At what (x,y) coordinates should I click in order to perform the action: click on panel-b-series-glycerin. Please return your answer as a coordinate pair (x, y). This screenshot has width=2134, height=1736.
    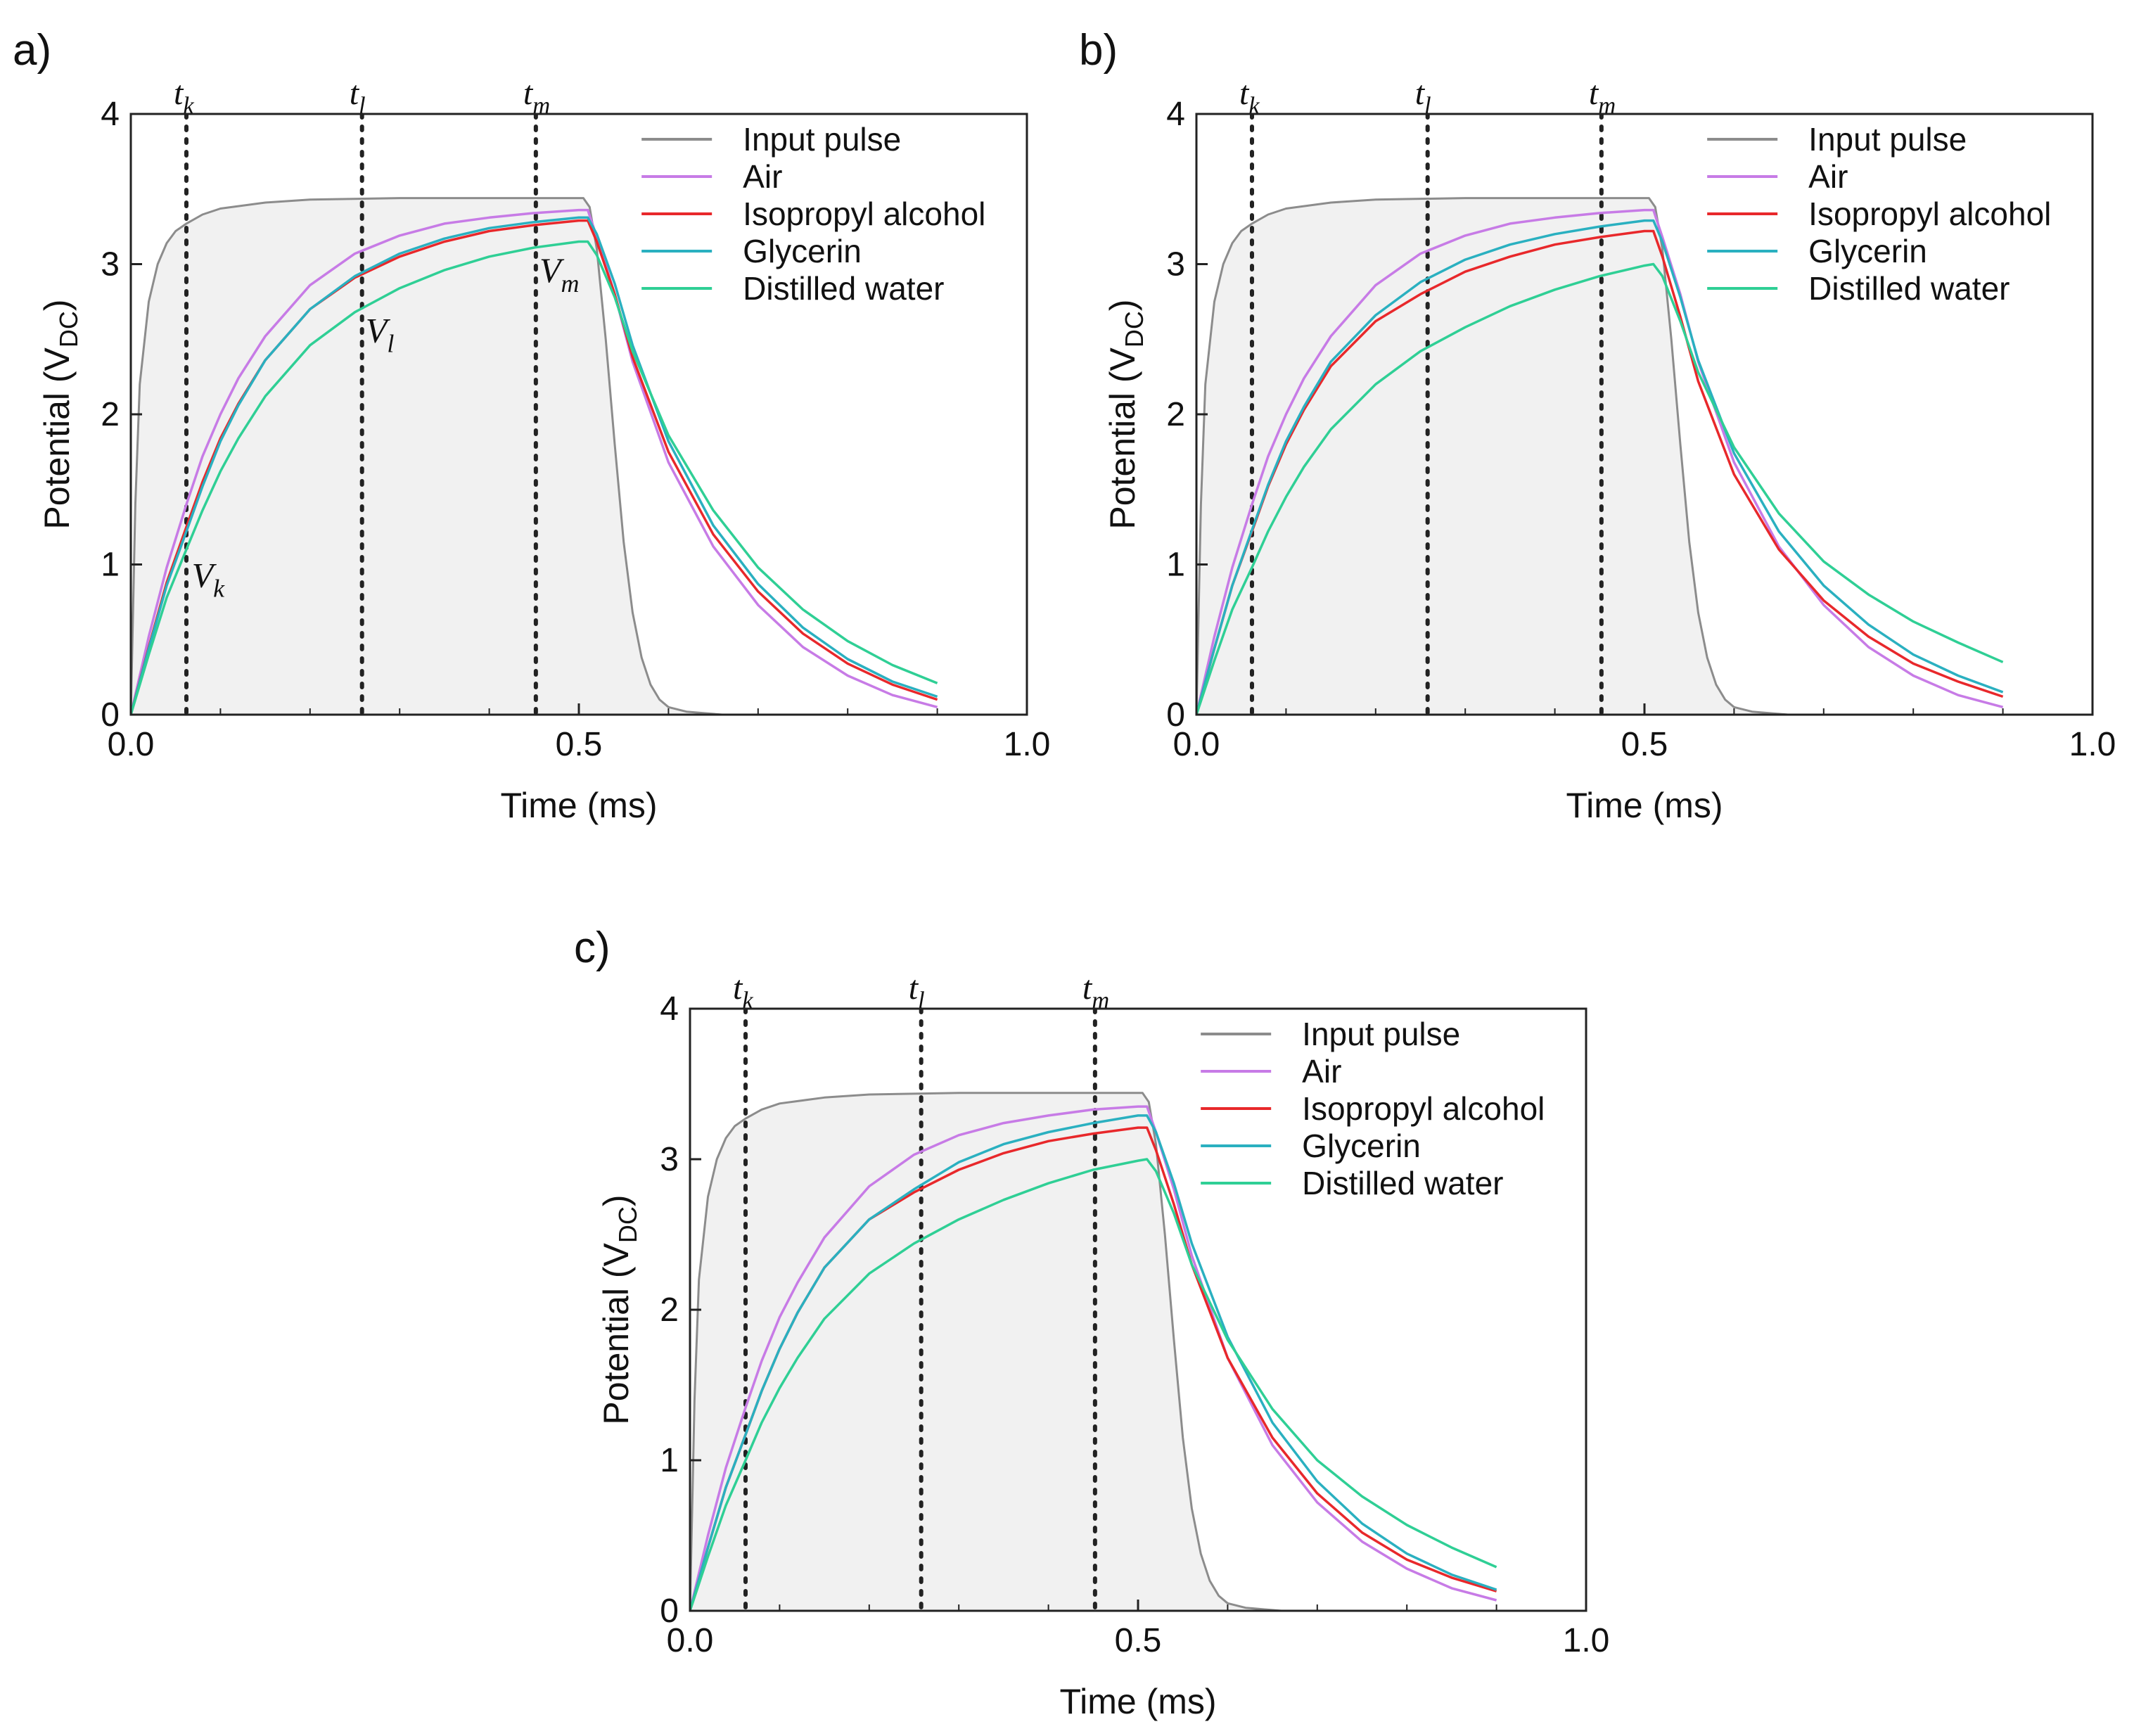
    Looking at the image, I should click on (1600, 467).